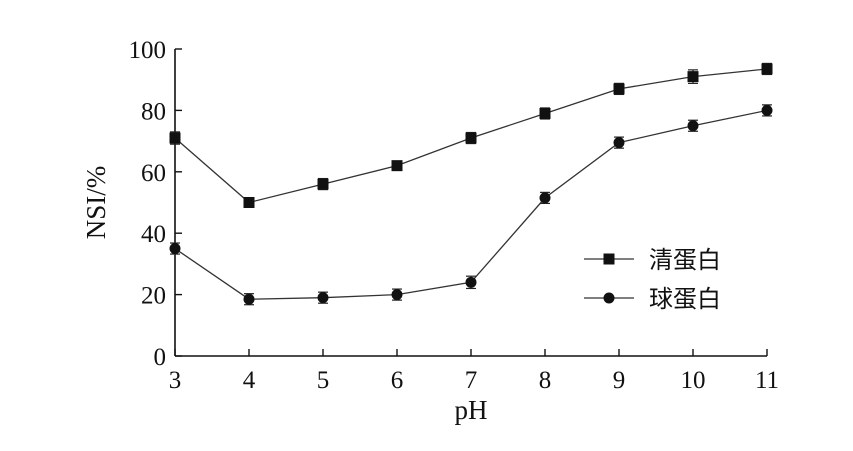  Describe the element at coordinates (155, 204) in the screenshot. I see `y-ticks: 0 20 40 60 80 100` at that location.